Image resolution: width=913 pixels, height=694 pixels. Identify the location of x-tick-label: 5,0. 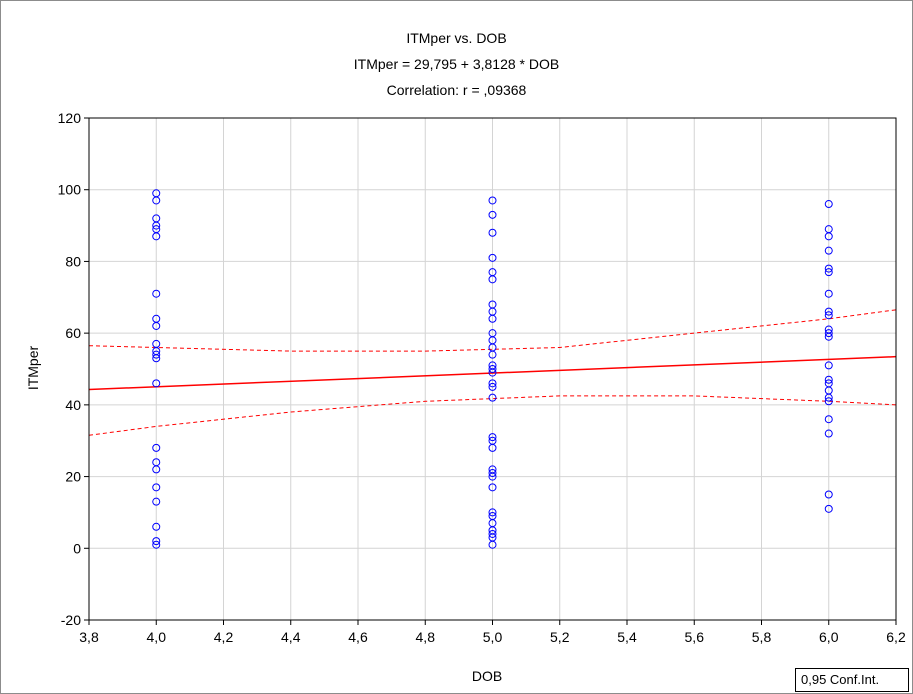
(493, 637).